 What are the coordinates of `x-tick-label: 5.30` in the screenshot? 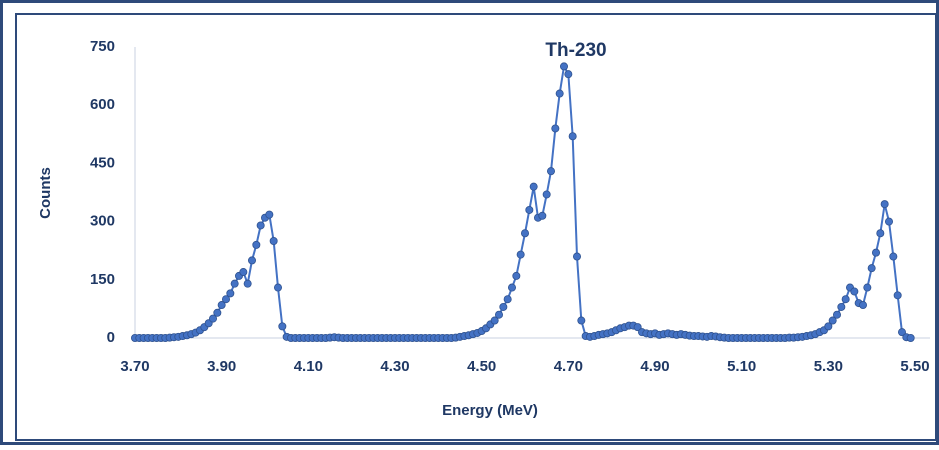 It's located at (828, 366).